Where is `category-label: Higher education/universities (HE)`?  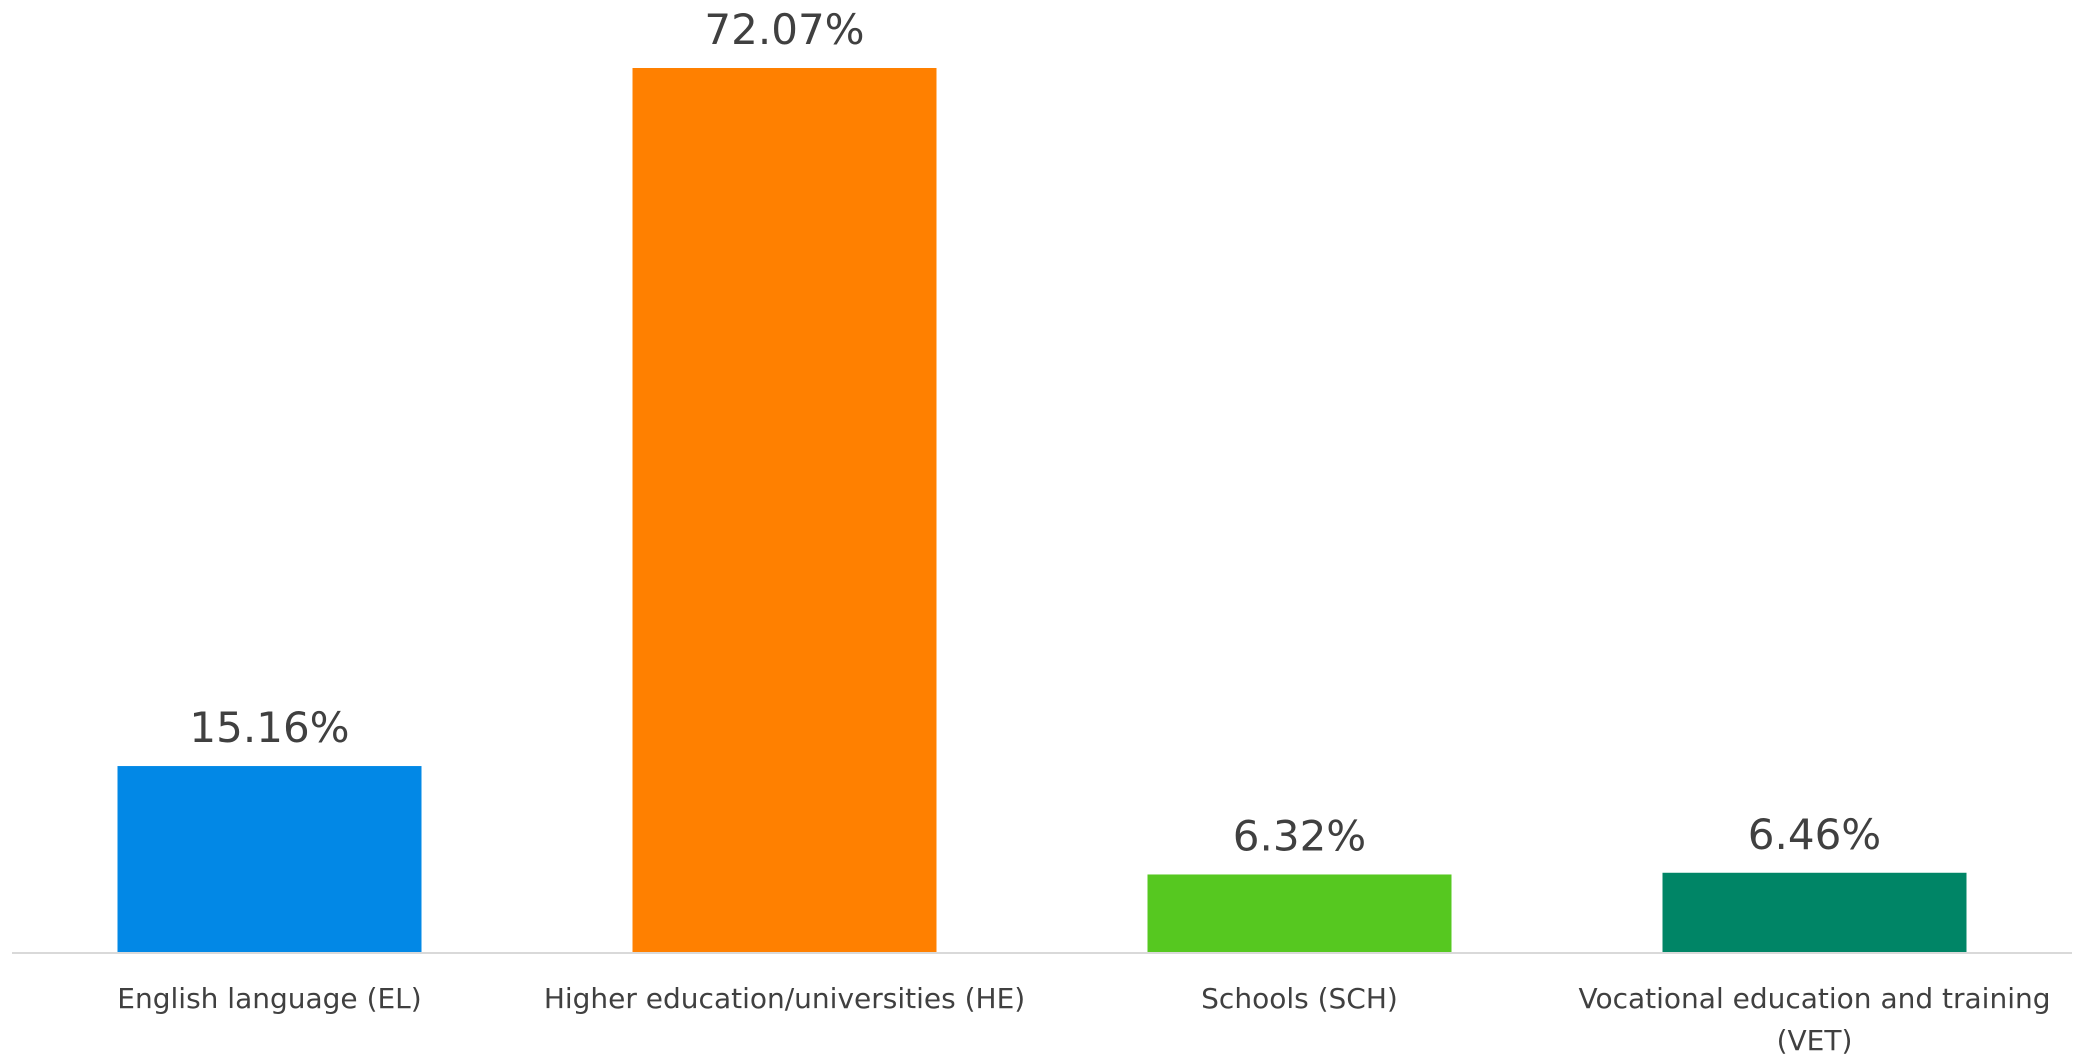
category-label: Higher education/universities (HE) is located at coordinates (784, 998).